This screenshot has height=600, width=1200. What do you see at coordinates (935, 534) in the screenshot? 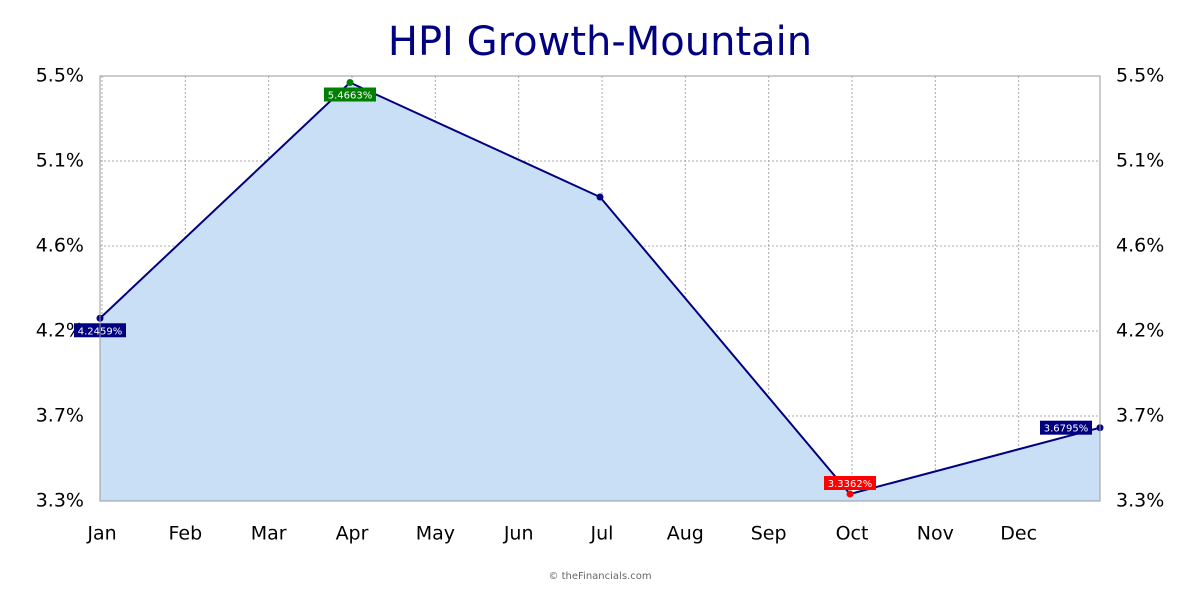
I see `x-tick-label: Nov` at bounding box center [935, 534].